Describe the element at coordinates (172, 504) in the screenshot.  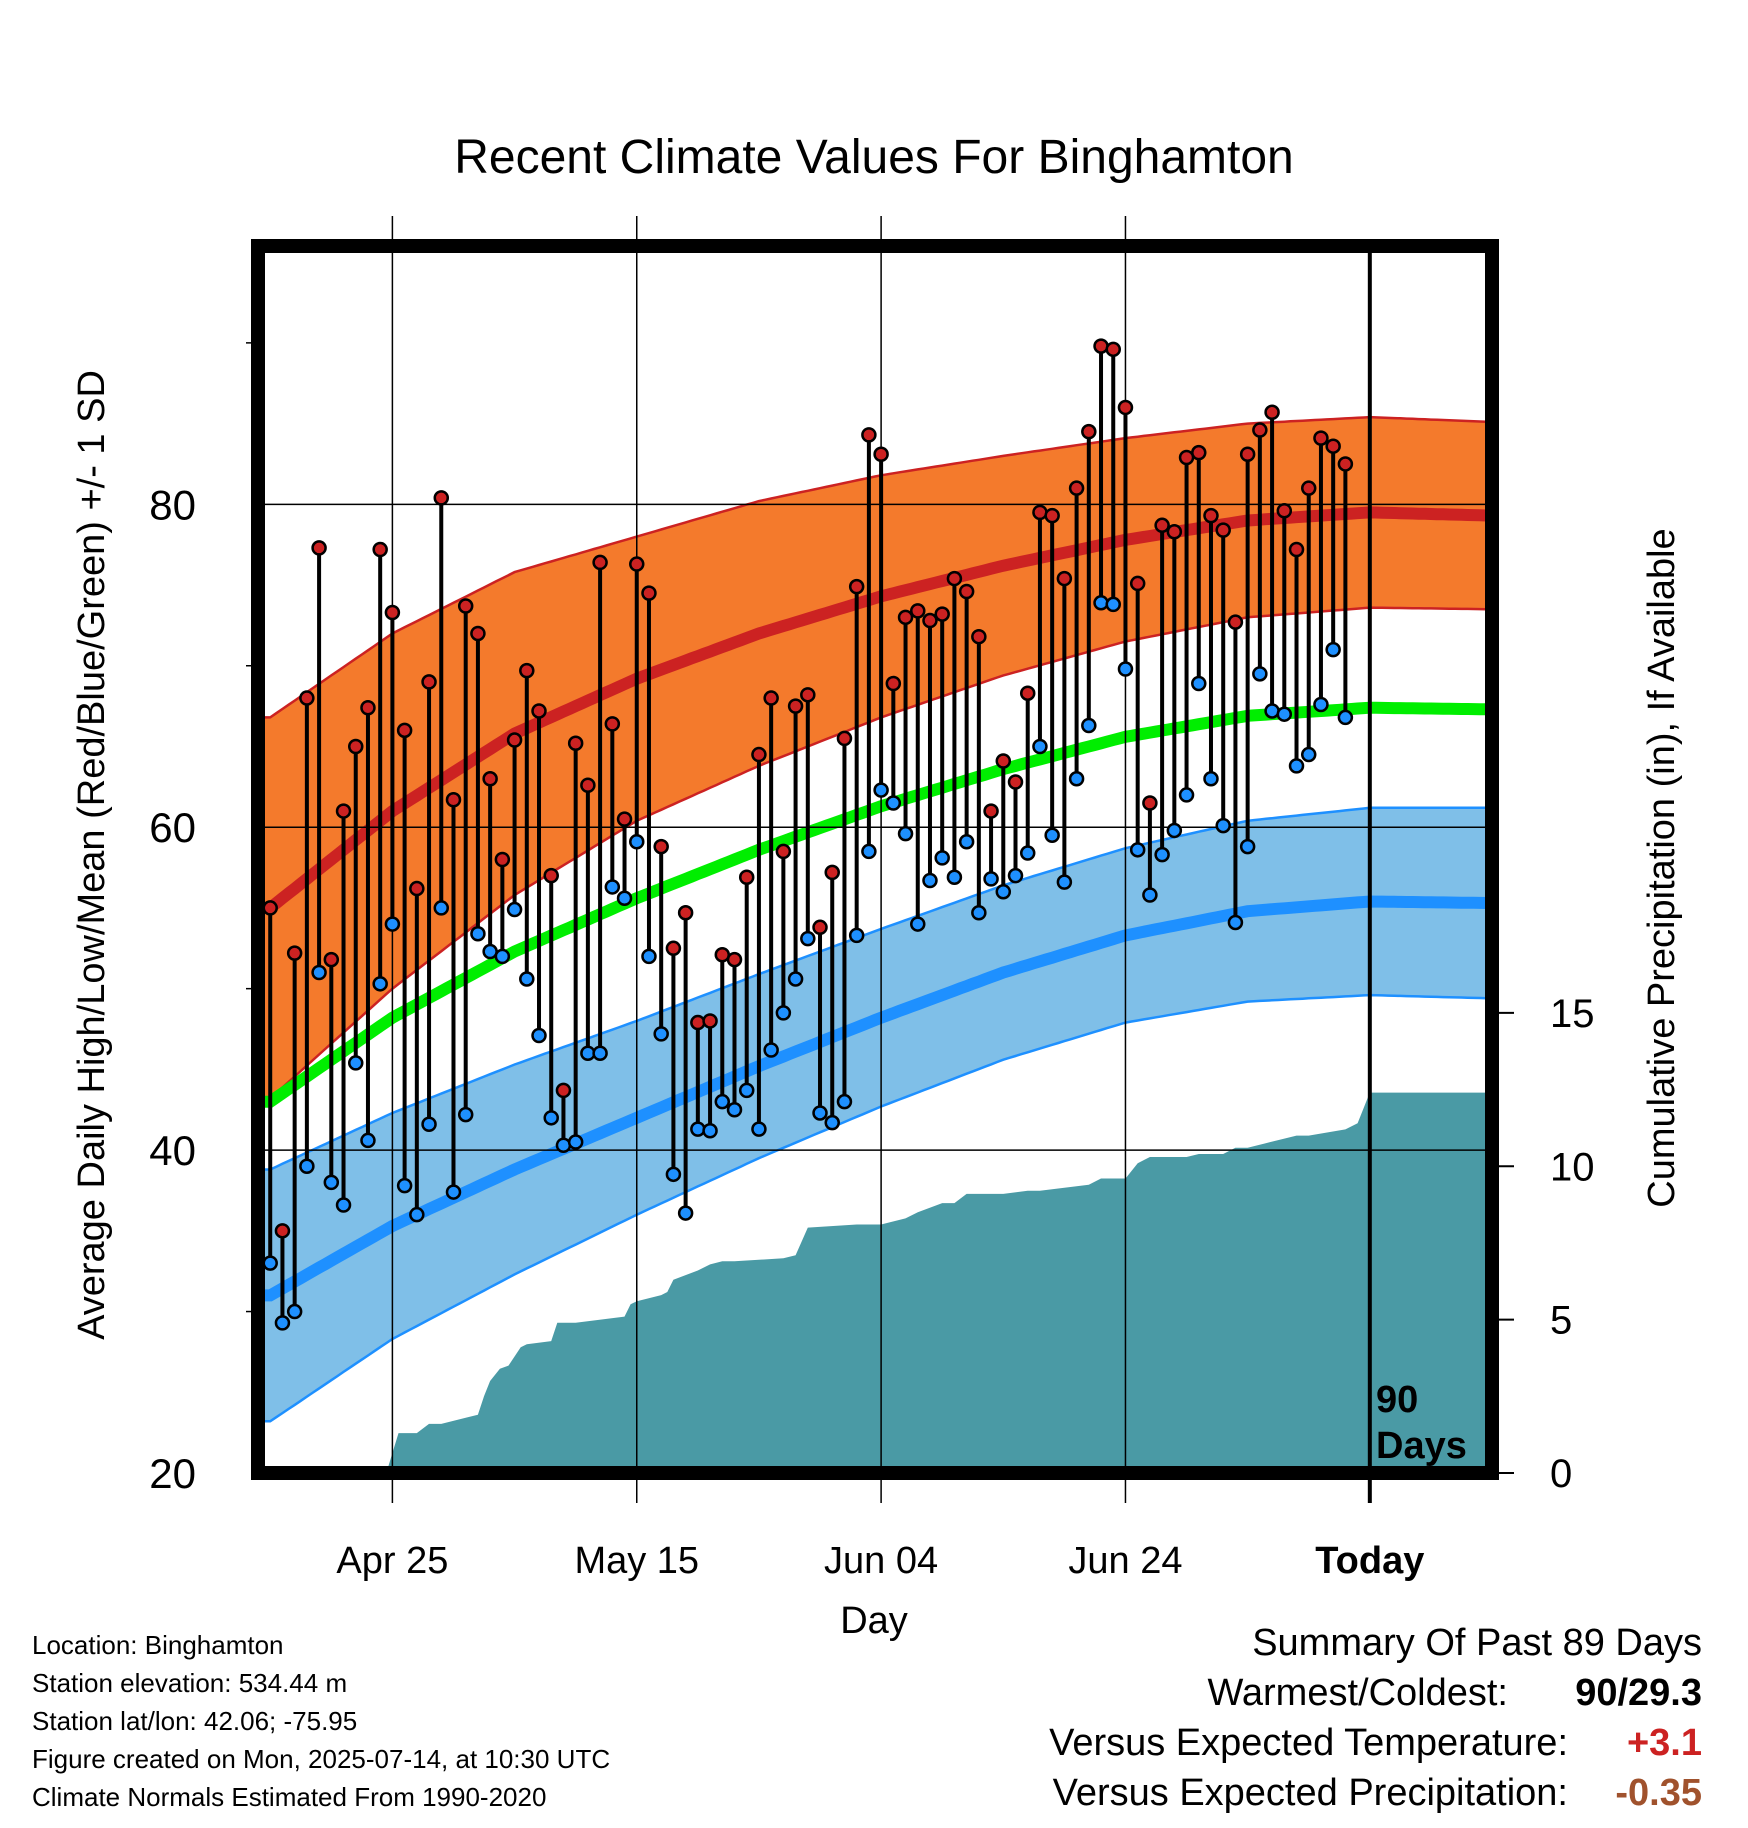
I see `y-tick-label: 80` at that location.